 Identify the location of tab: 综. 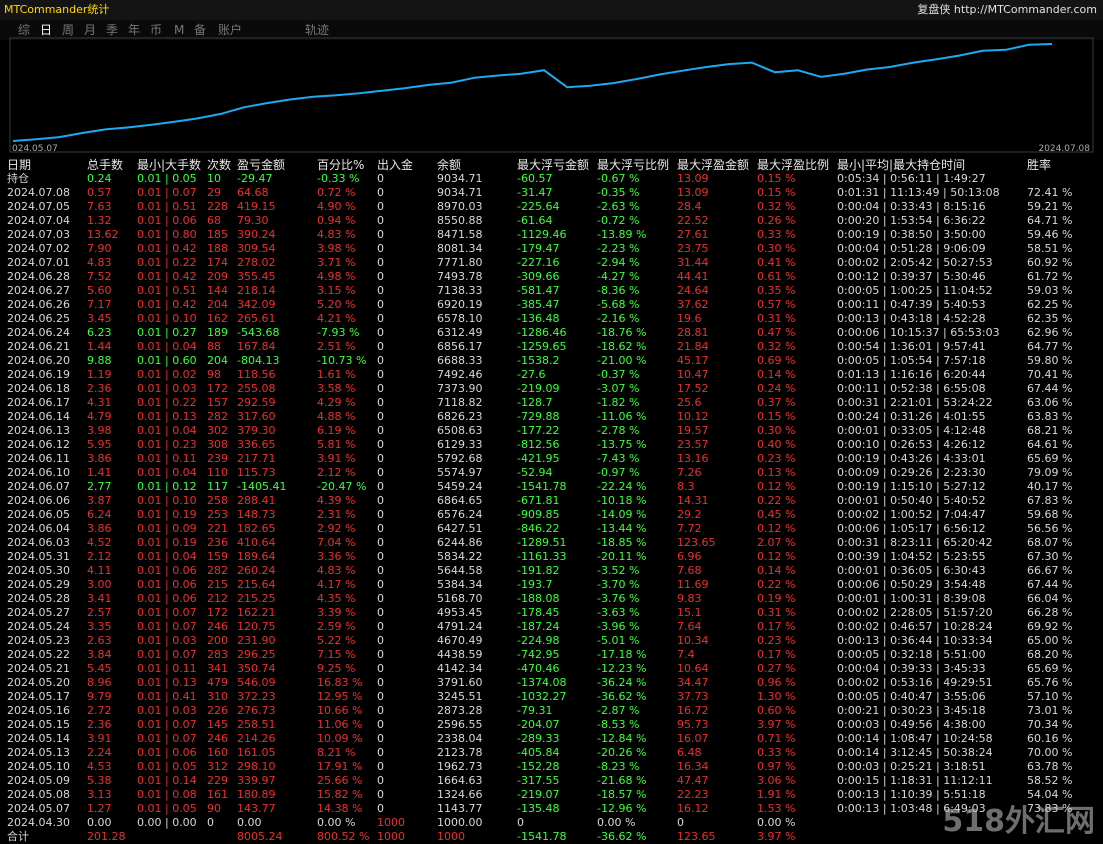
(24, 30).